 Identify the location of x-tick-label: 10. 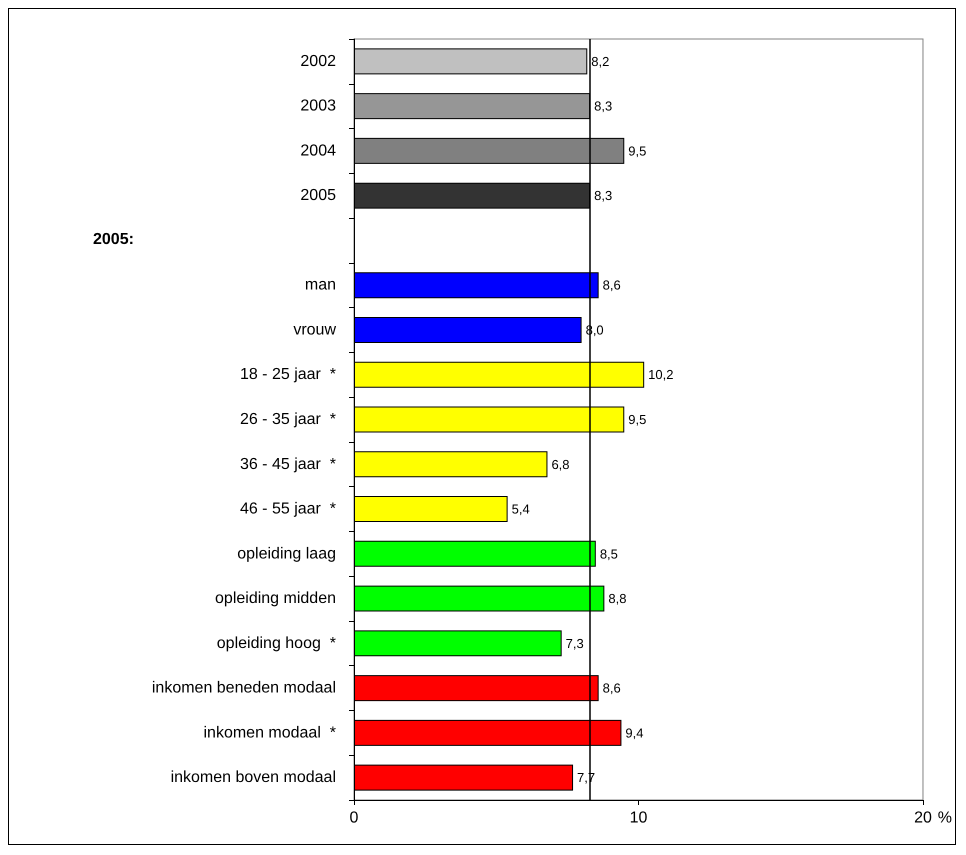
(639, 818).